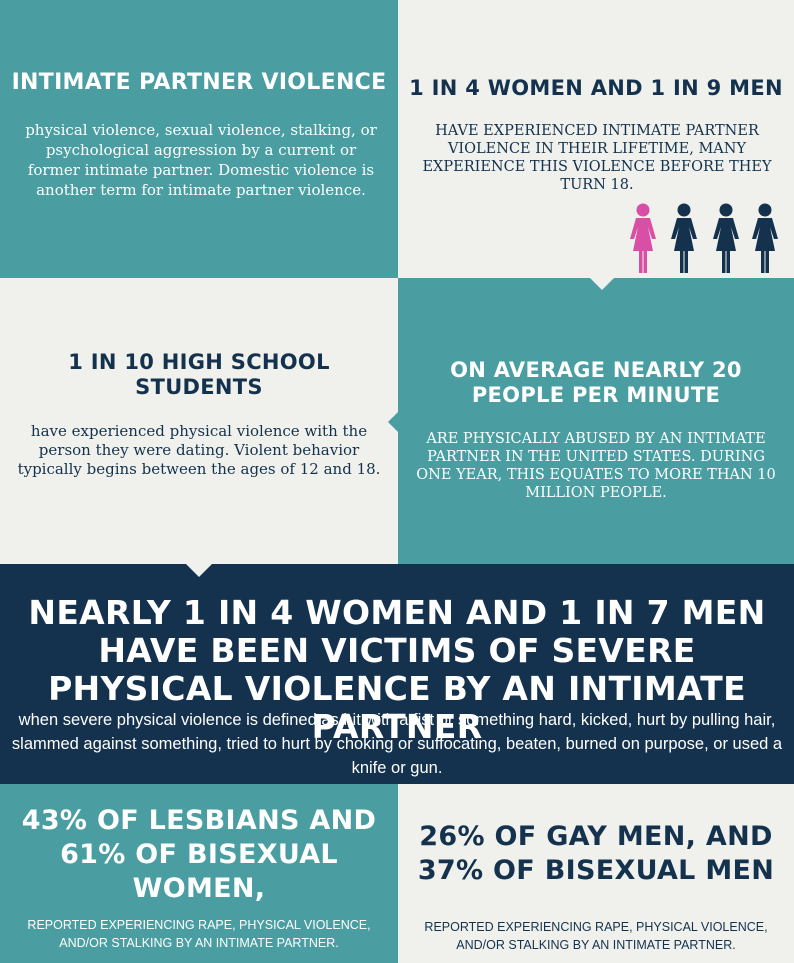  I want to click on panel-lifetime-title: 1 IN 4 WOMEN AND 1 IN 9 MEN, so click(596, 88).